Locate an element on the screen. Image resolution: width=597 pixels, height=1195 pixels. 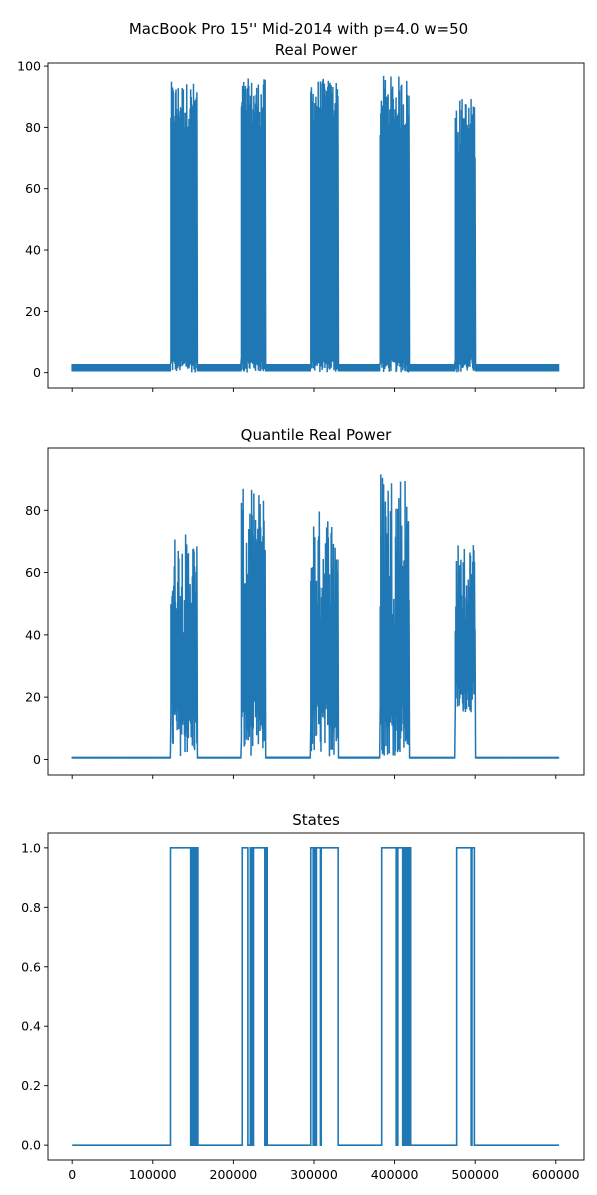
states-title: States is located at coordinates (316, 820).